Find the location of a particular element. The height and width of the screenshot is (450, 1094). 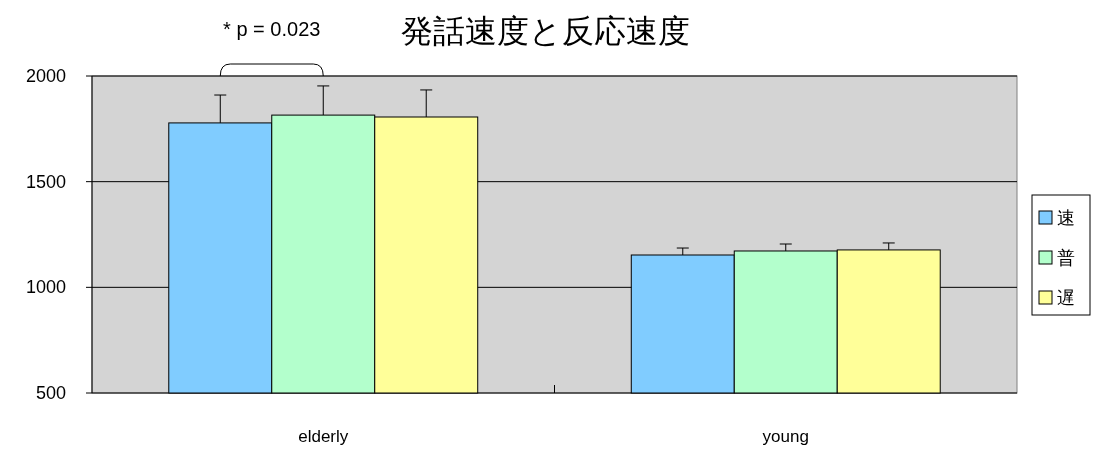

y-tick-label: 500 is located at coordinates (50, 393).